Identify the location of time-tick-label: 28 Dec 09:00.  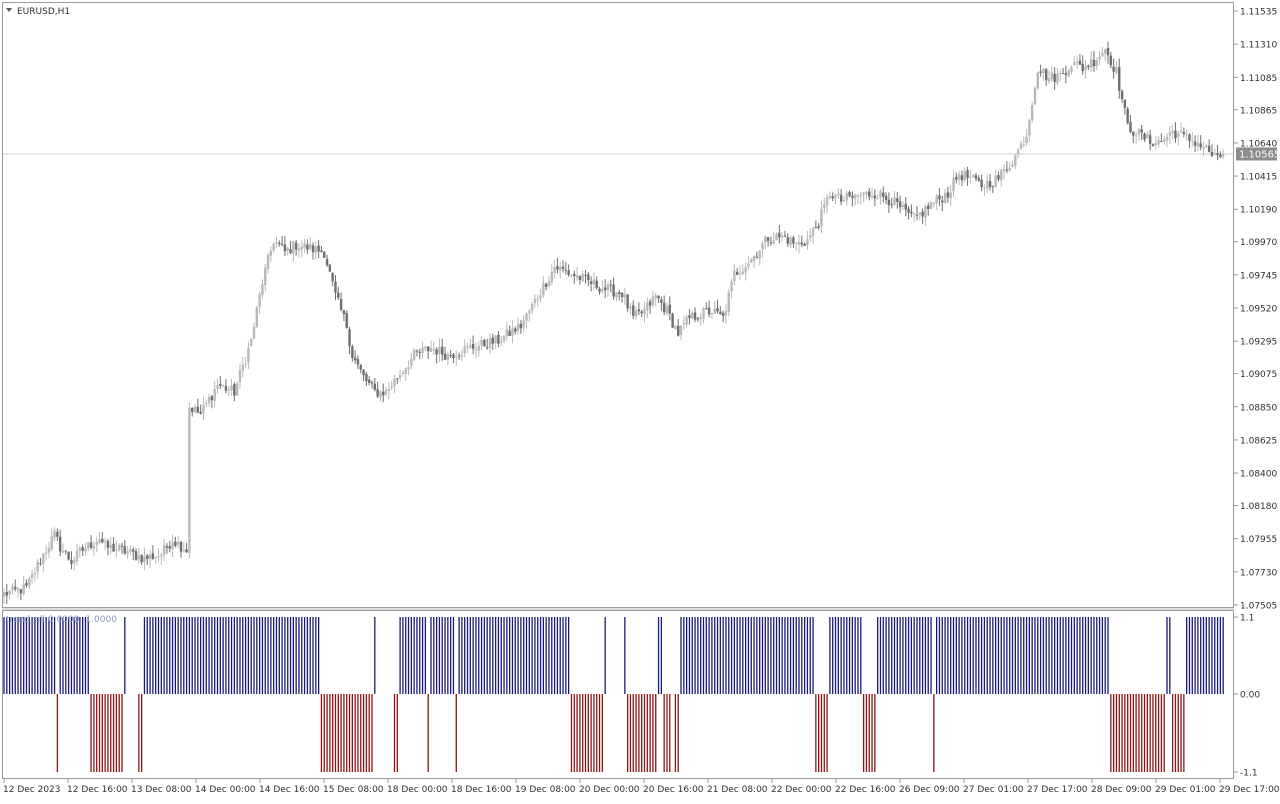
(1121, 790).